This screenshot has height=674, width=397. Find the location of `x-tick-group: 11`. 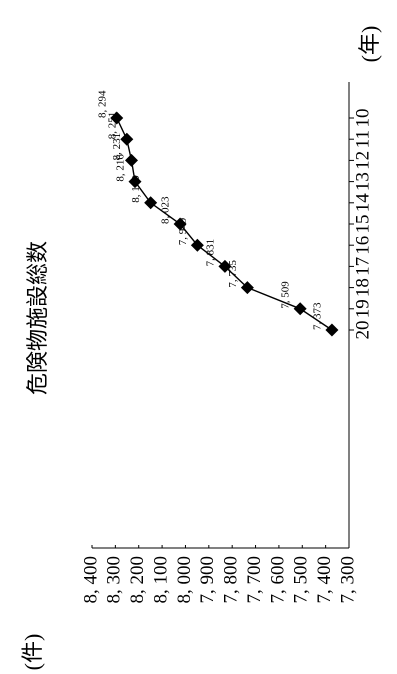

x-tick-group: 11 is located at coordinates (362, 139).